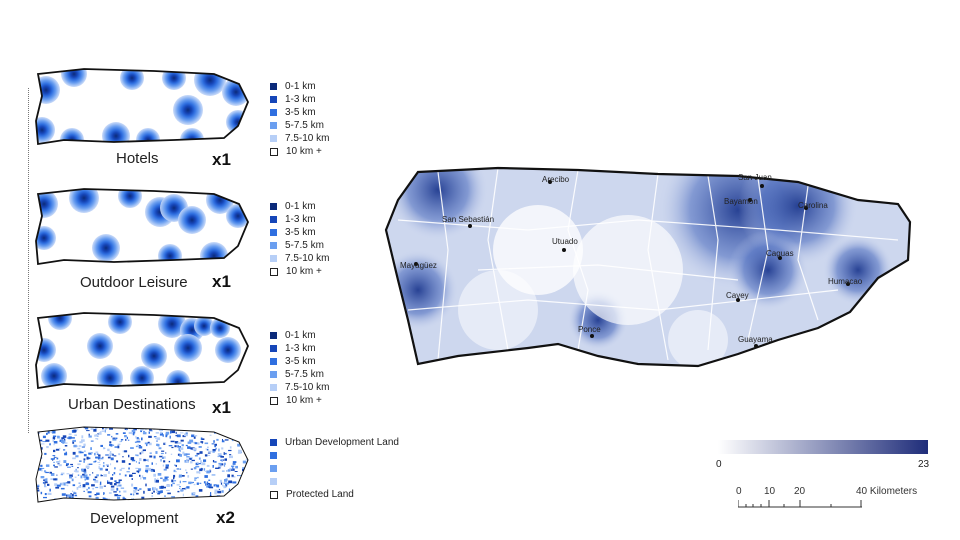 The width and height of the screenshot is (960, 540). I want to click on panel-label-urban-destinations: Urban Destinations, so click(132, 404).